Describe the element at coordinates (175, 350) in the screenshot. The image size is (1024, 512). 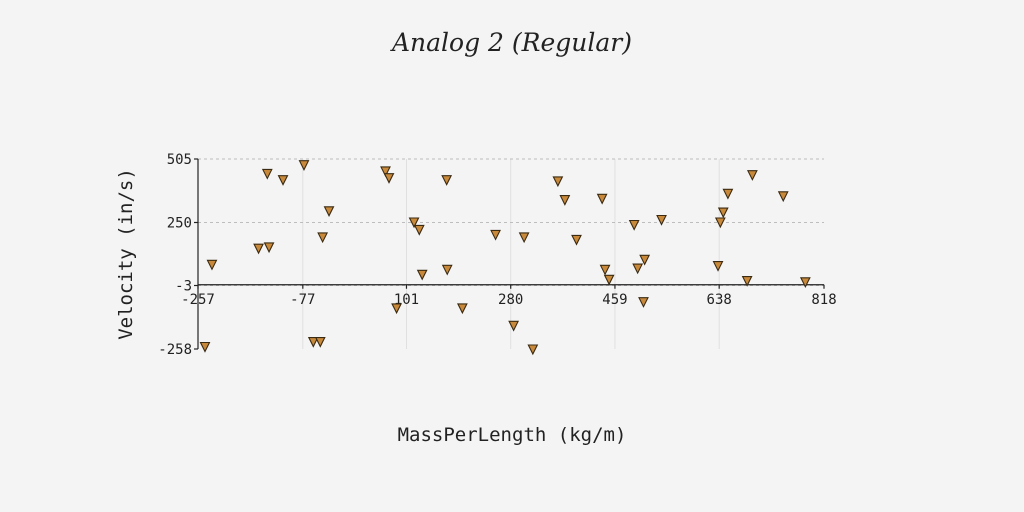
I see `y-tick-label: -258` at that location.